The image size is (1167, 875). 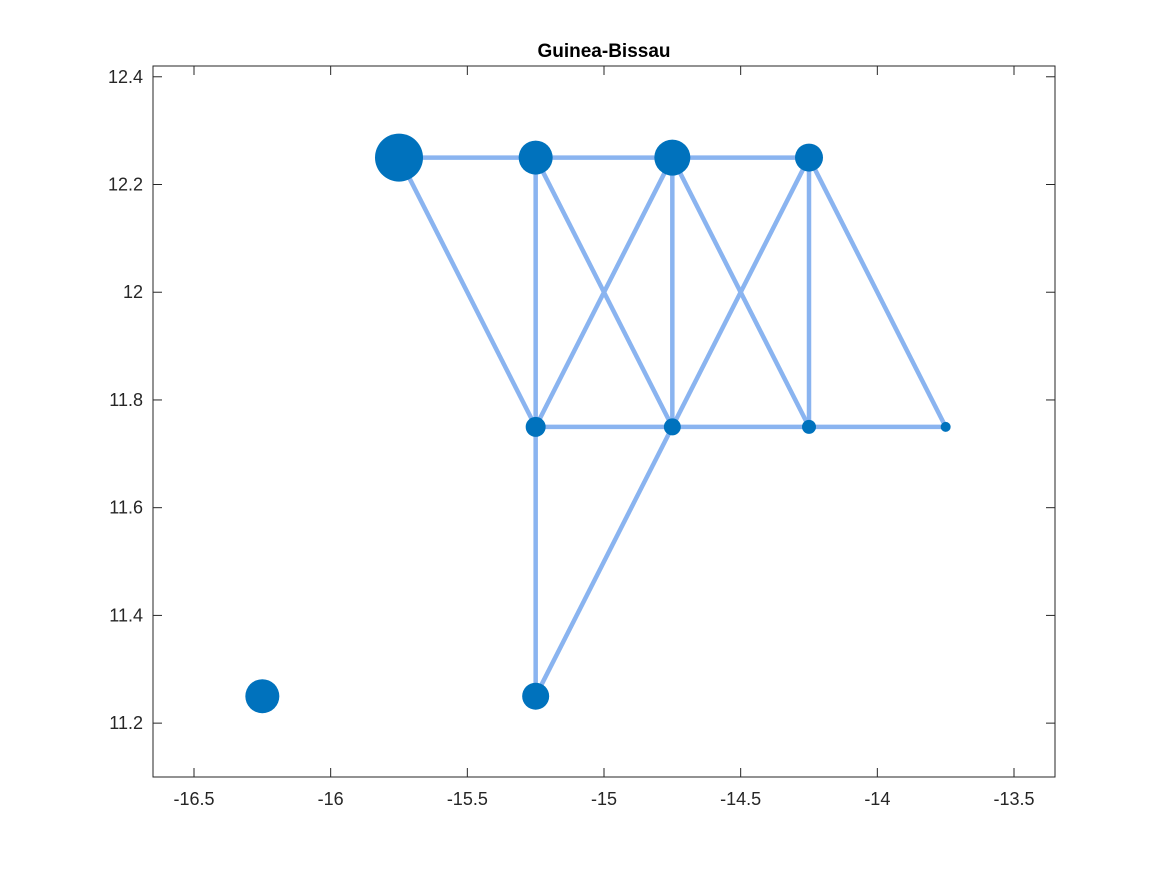 I want to click on x-tick-label: -16, so click(x=331, y=799).